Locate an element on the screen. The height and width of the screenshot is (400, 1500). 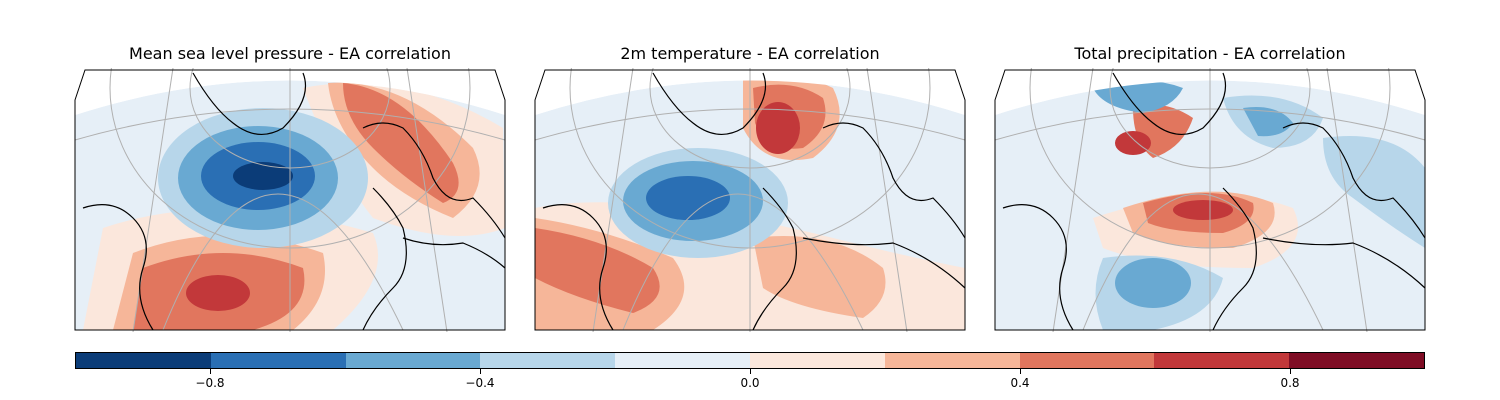
colorbar-tick-label: −0.8 is located at coordinates (210, 383).